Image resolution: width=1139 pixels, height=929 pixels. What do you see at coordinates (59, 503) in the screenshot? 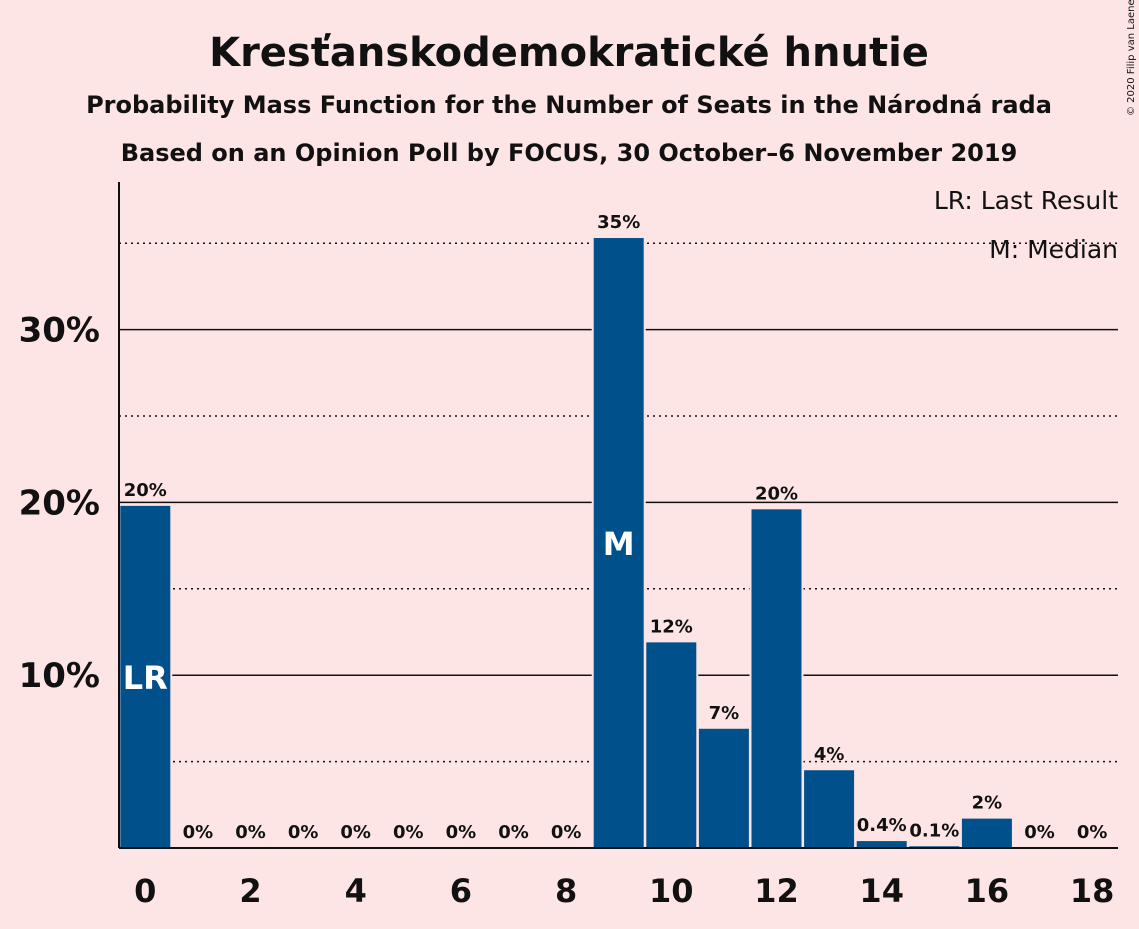
I see `y-tick-label-20: 20%` at bounding box center [59, 503].